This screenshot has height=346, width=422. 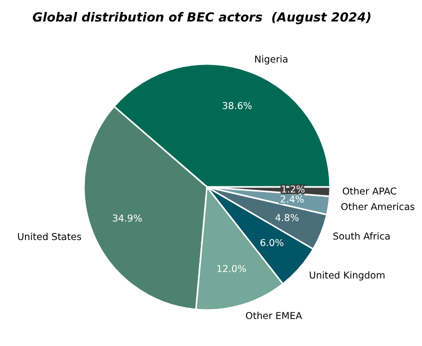 I want to click on data-label: 4.8%, so click(x=287, y=218).